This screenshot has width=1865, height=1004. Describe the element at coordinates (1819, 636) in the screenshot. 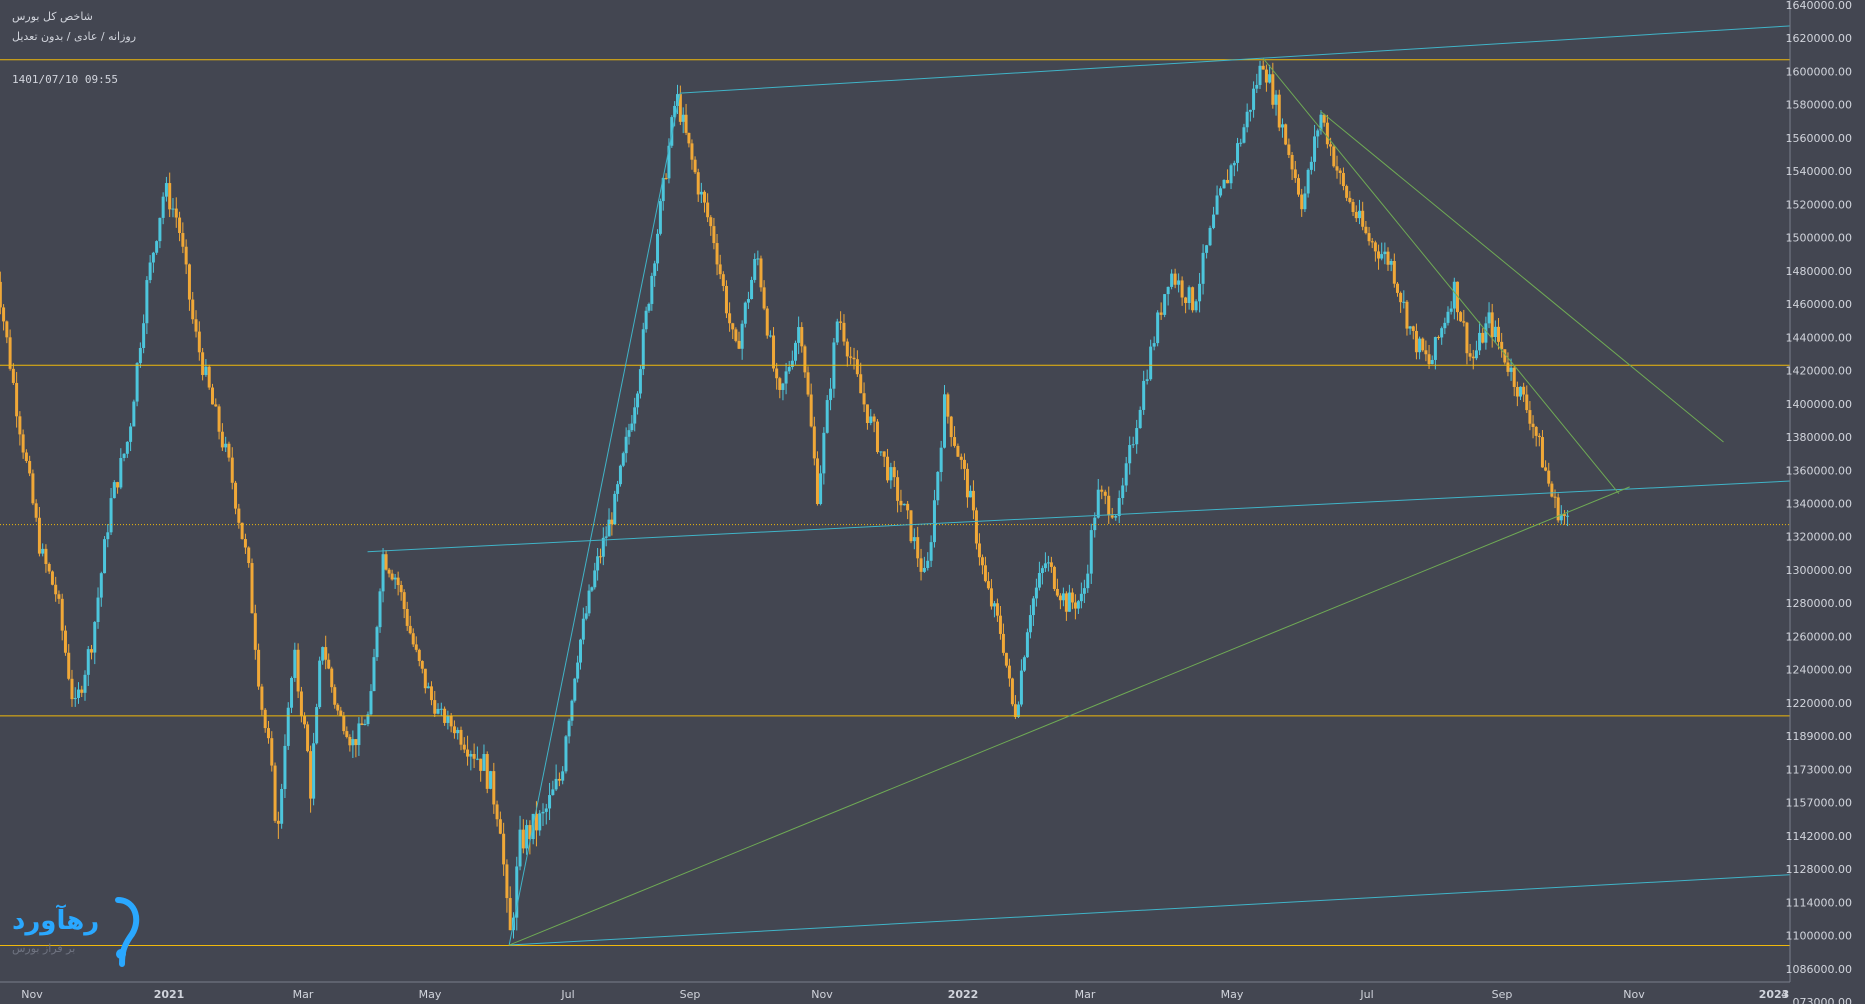

I see `price-tick-label: 1260000.00` at that location.